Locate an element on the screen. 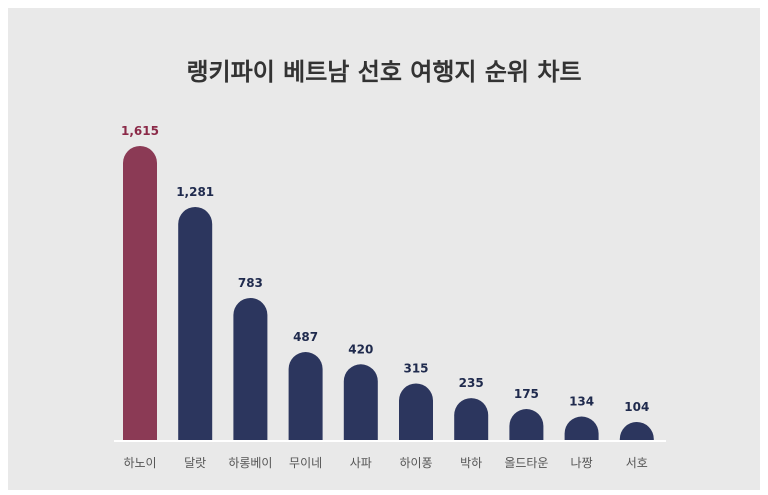  category-label-7: 올드타운 is located at coordinates (526, 463).